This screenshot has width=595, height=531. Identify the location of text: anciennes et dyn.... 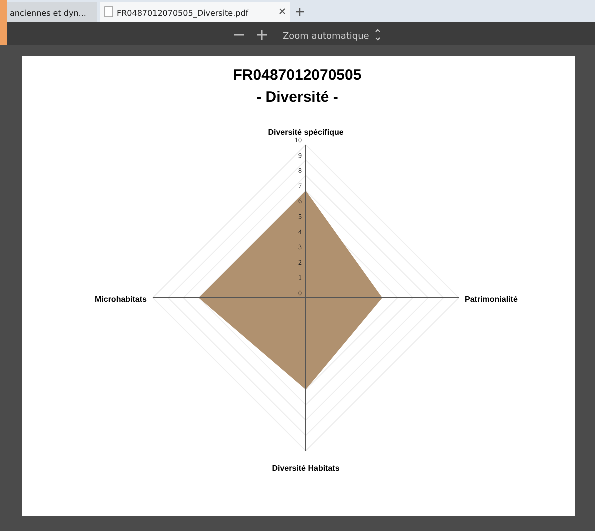
(48, 13).